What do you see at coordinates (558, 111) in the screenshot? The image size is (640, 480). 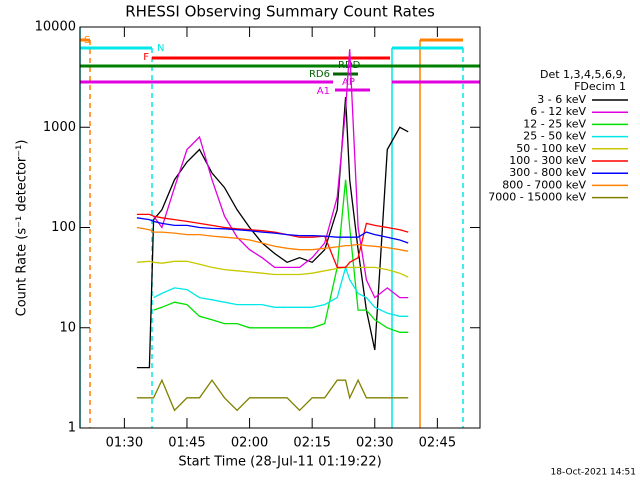 I see `legend-label: 6 - 12 keV` at bounding box center [558, 111].